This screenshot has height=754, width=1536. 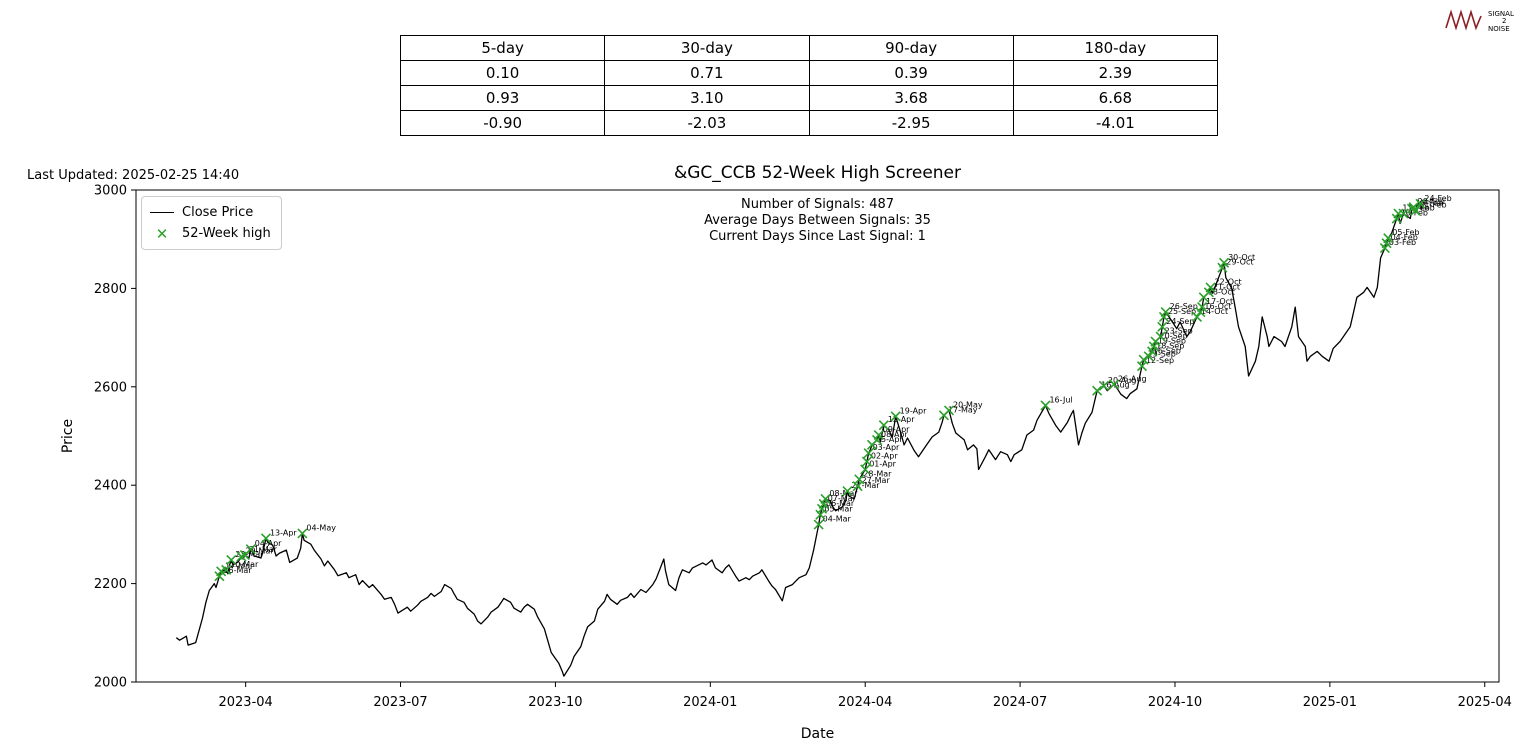 I want to click on last-updated-label: Last Updated: 2025-02-25 14:40, so click(x=133, y=175).